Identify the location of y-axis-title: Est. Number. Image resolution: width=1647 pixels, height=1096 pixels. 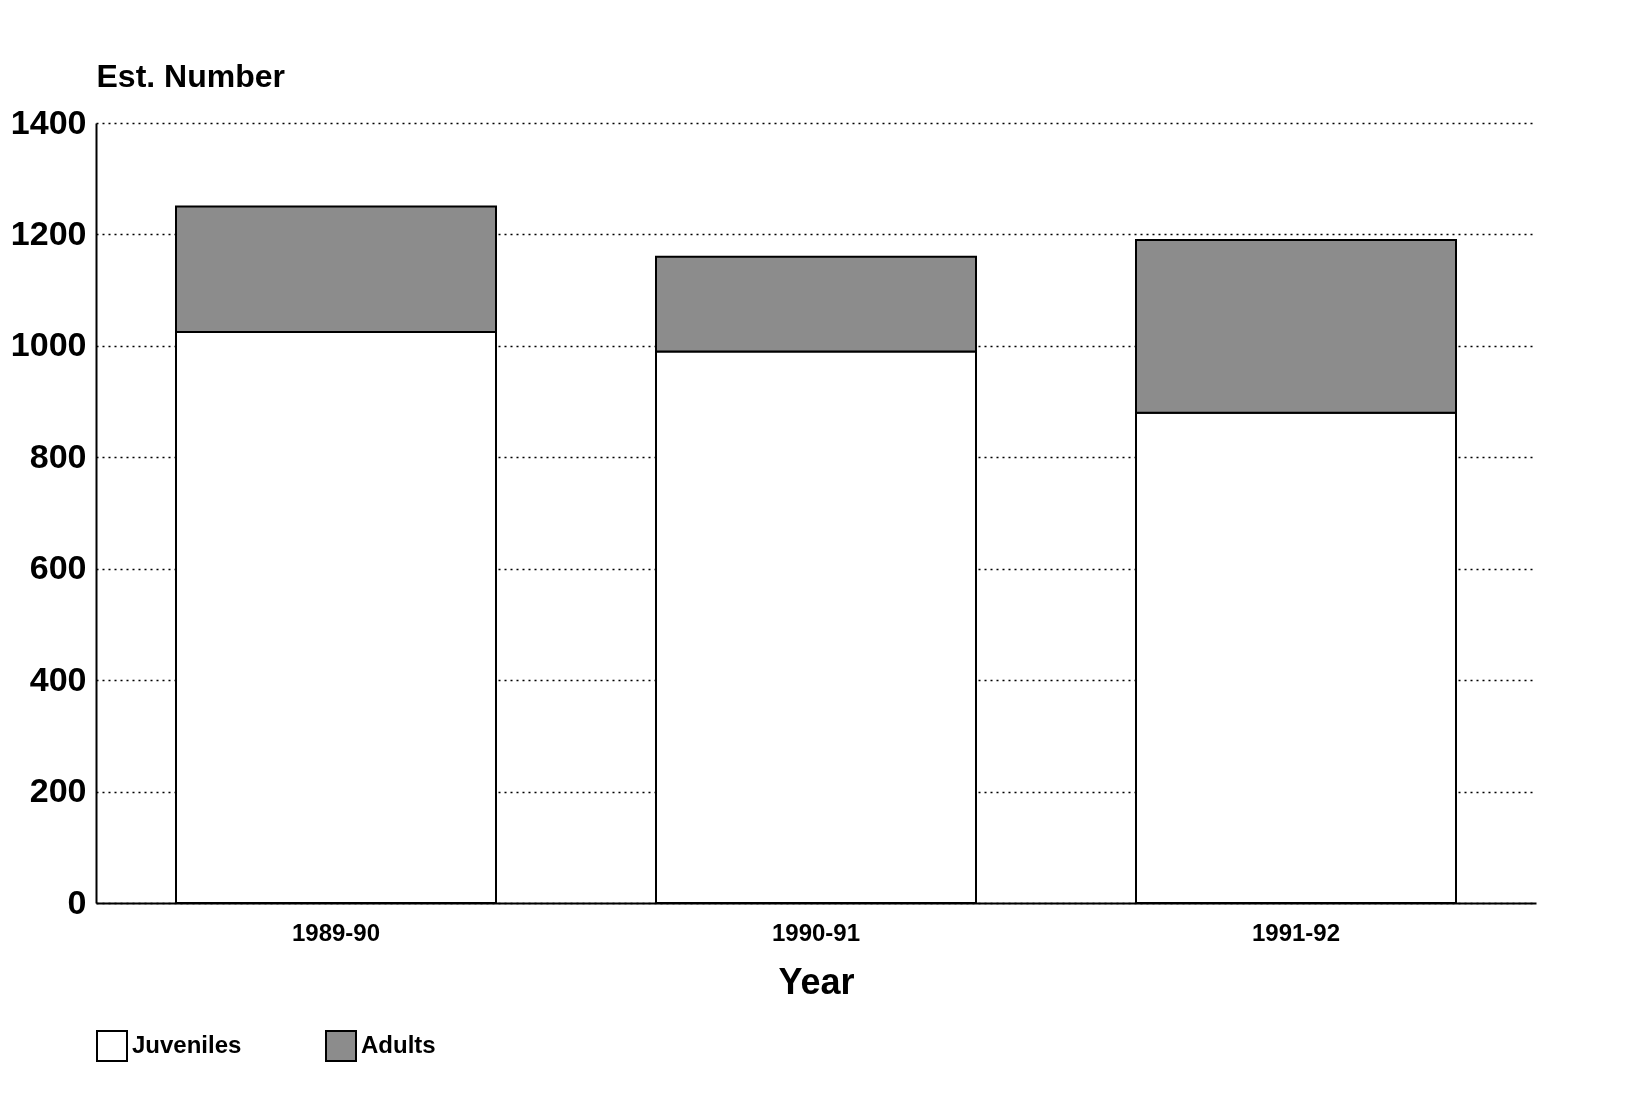
(190, 75).